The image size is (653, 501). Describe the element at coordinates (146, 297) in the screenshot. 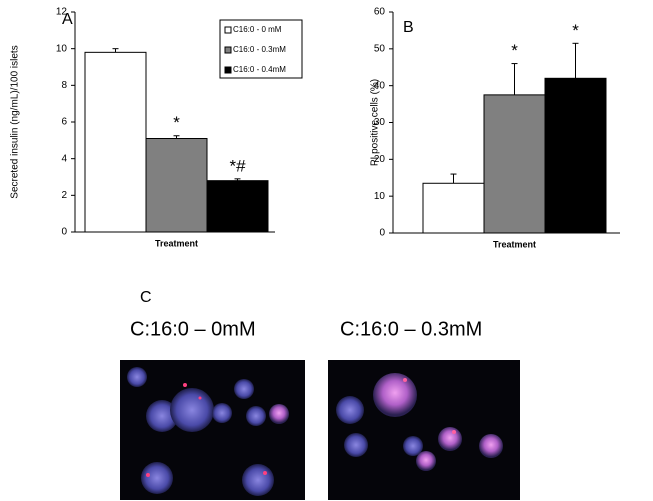

I see `panel-label: C` at that location.